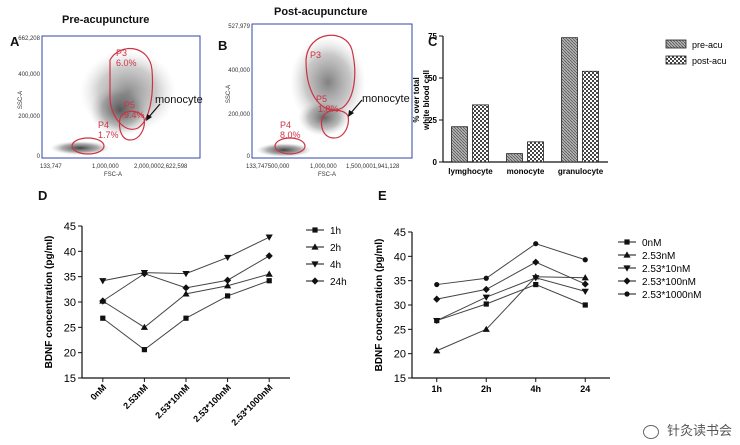  I want to click on legend-marker-24h, so click(315, 281).